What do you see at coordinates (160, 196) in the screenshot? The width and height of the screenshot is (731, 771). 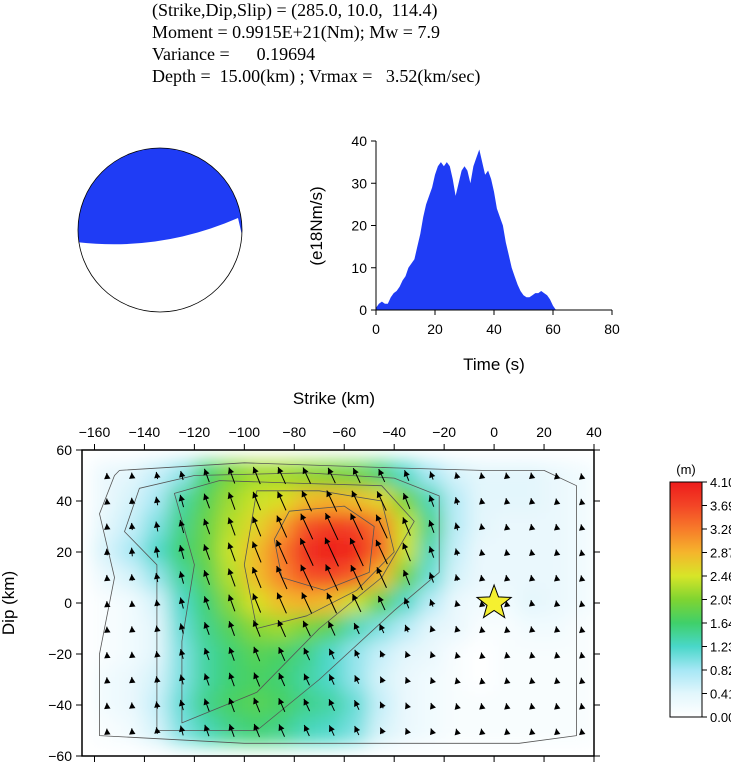 I see `beachball-compressional-quadrant` at bounding box center [160, 196].